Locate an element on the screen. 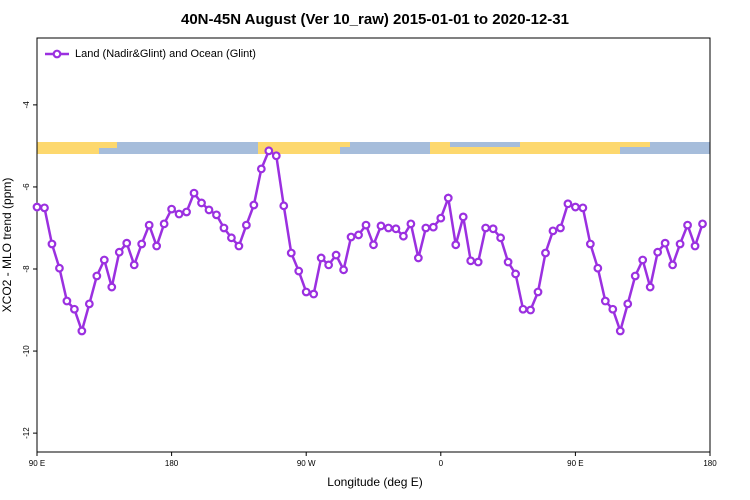 The width and height of the screenshot is (750, 500). x-tick-label: 90 W is located at coordinates (306, 463).